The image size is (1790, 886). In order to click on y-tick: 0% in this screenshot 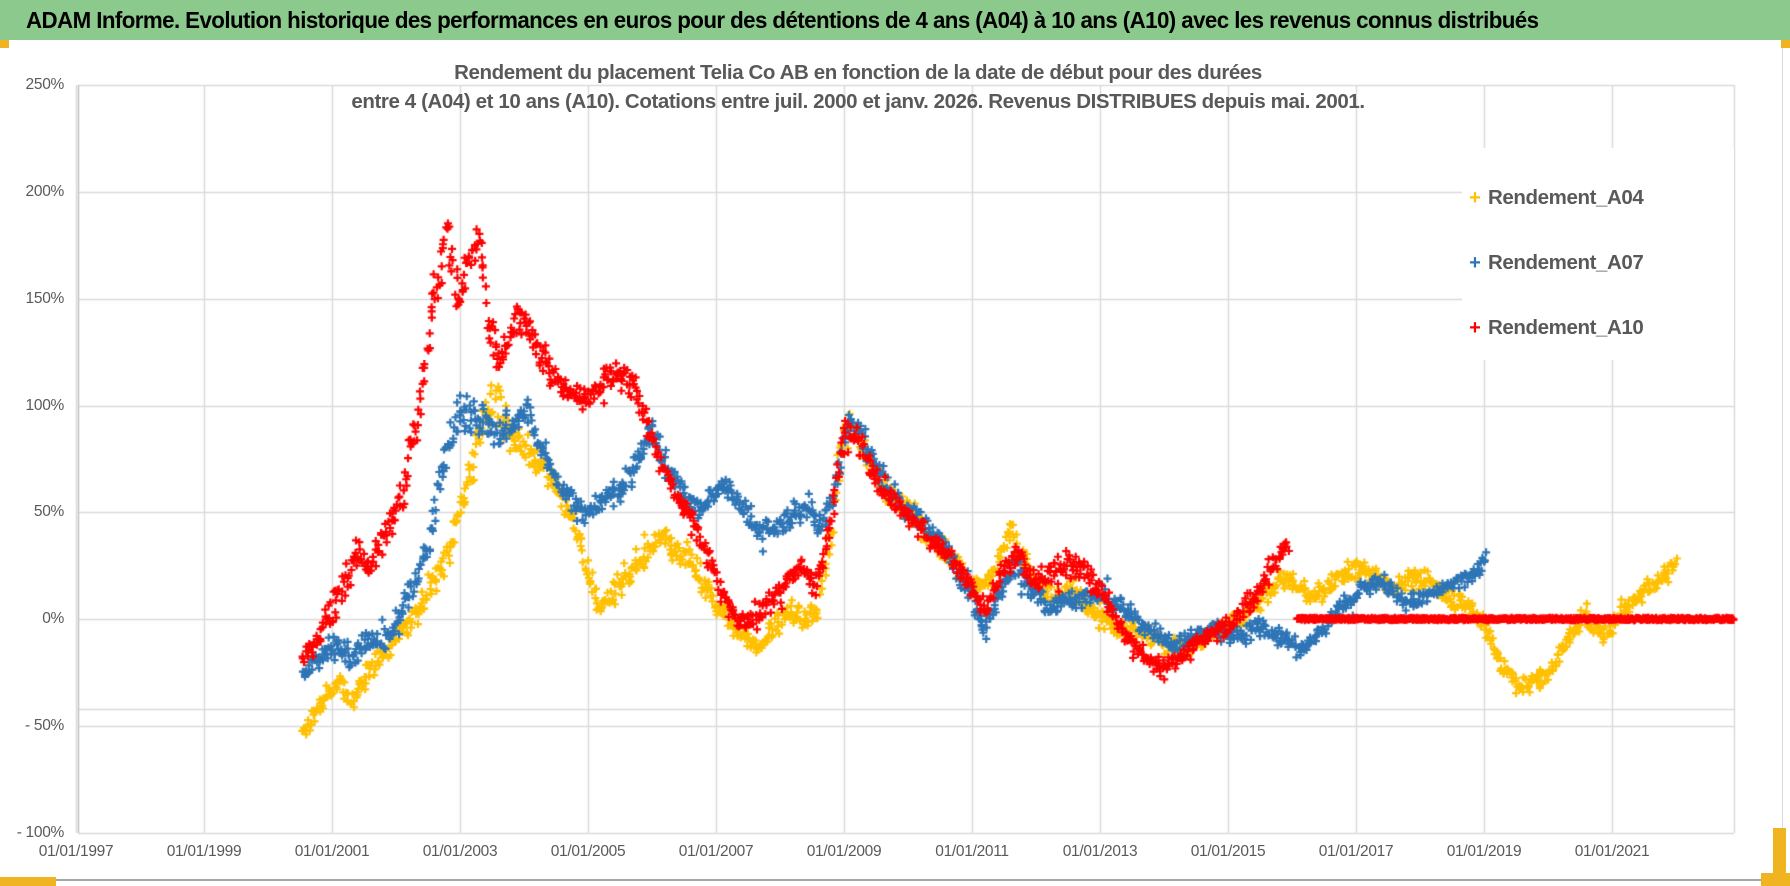, I will do `click(53, 618)`.